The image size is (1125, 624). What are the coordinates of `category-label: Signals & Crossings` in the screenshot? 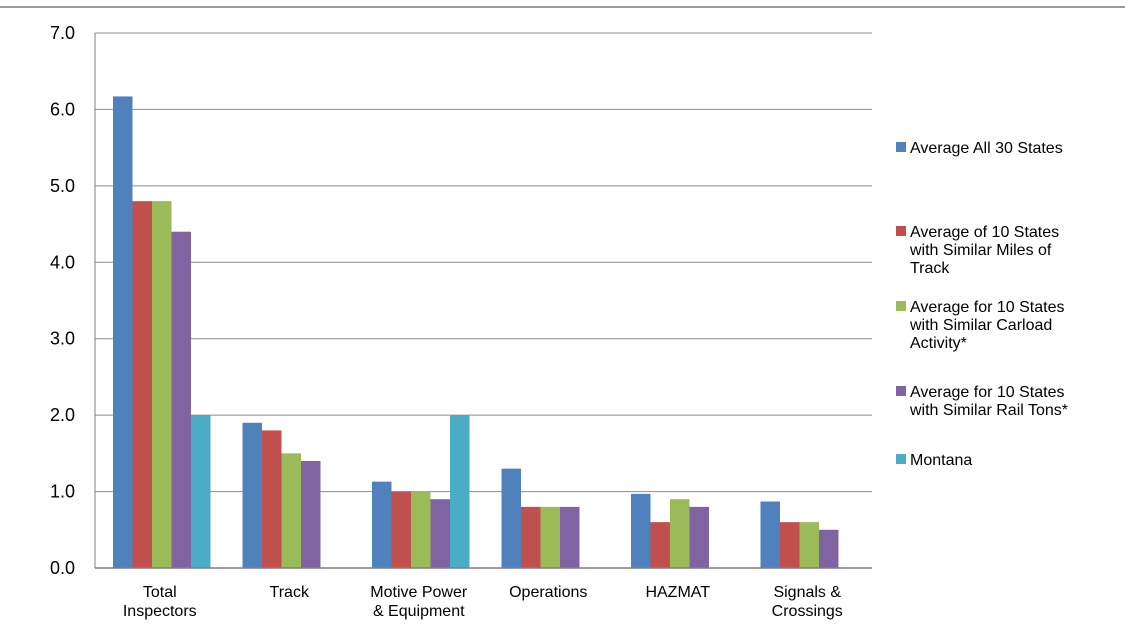 It's located at (807, 602).